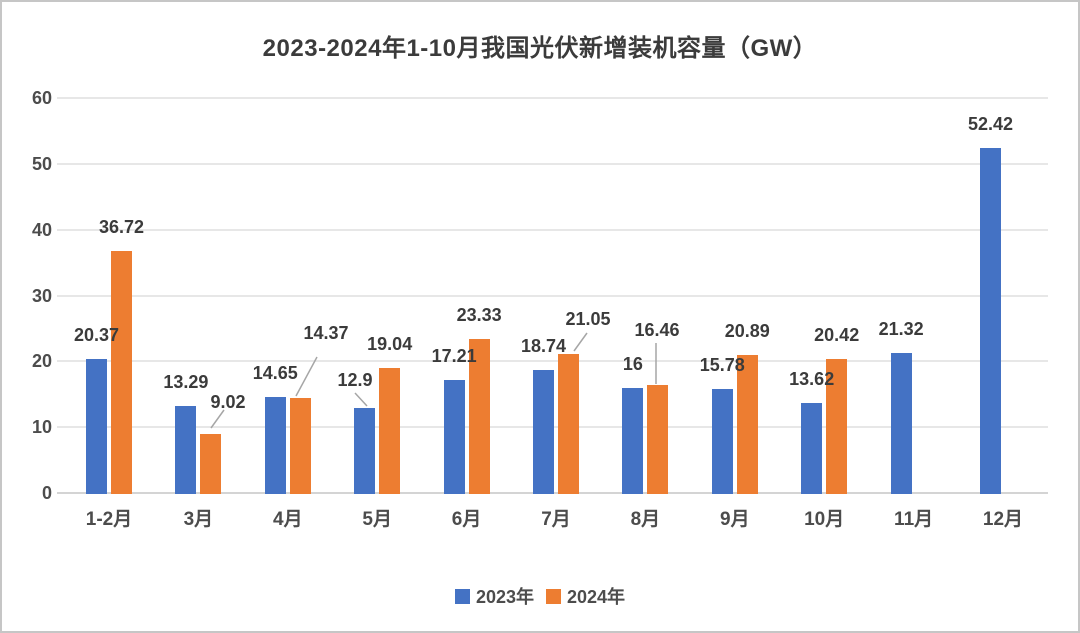  Describe the element at coordinates (361, 399) in the screenshot. I see `leader-line-2023年-c3` at that location.